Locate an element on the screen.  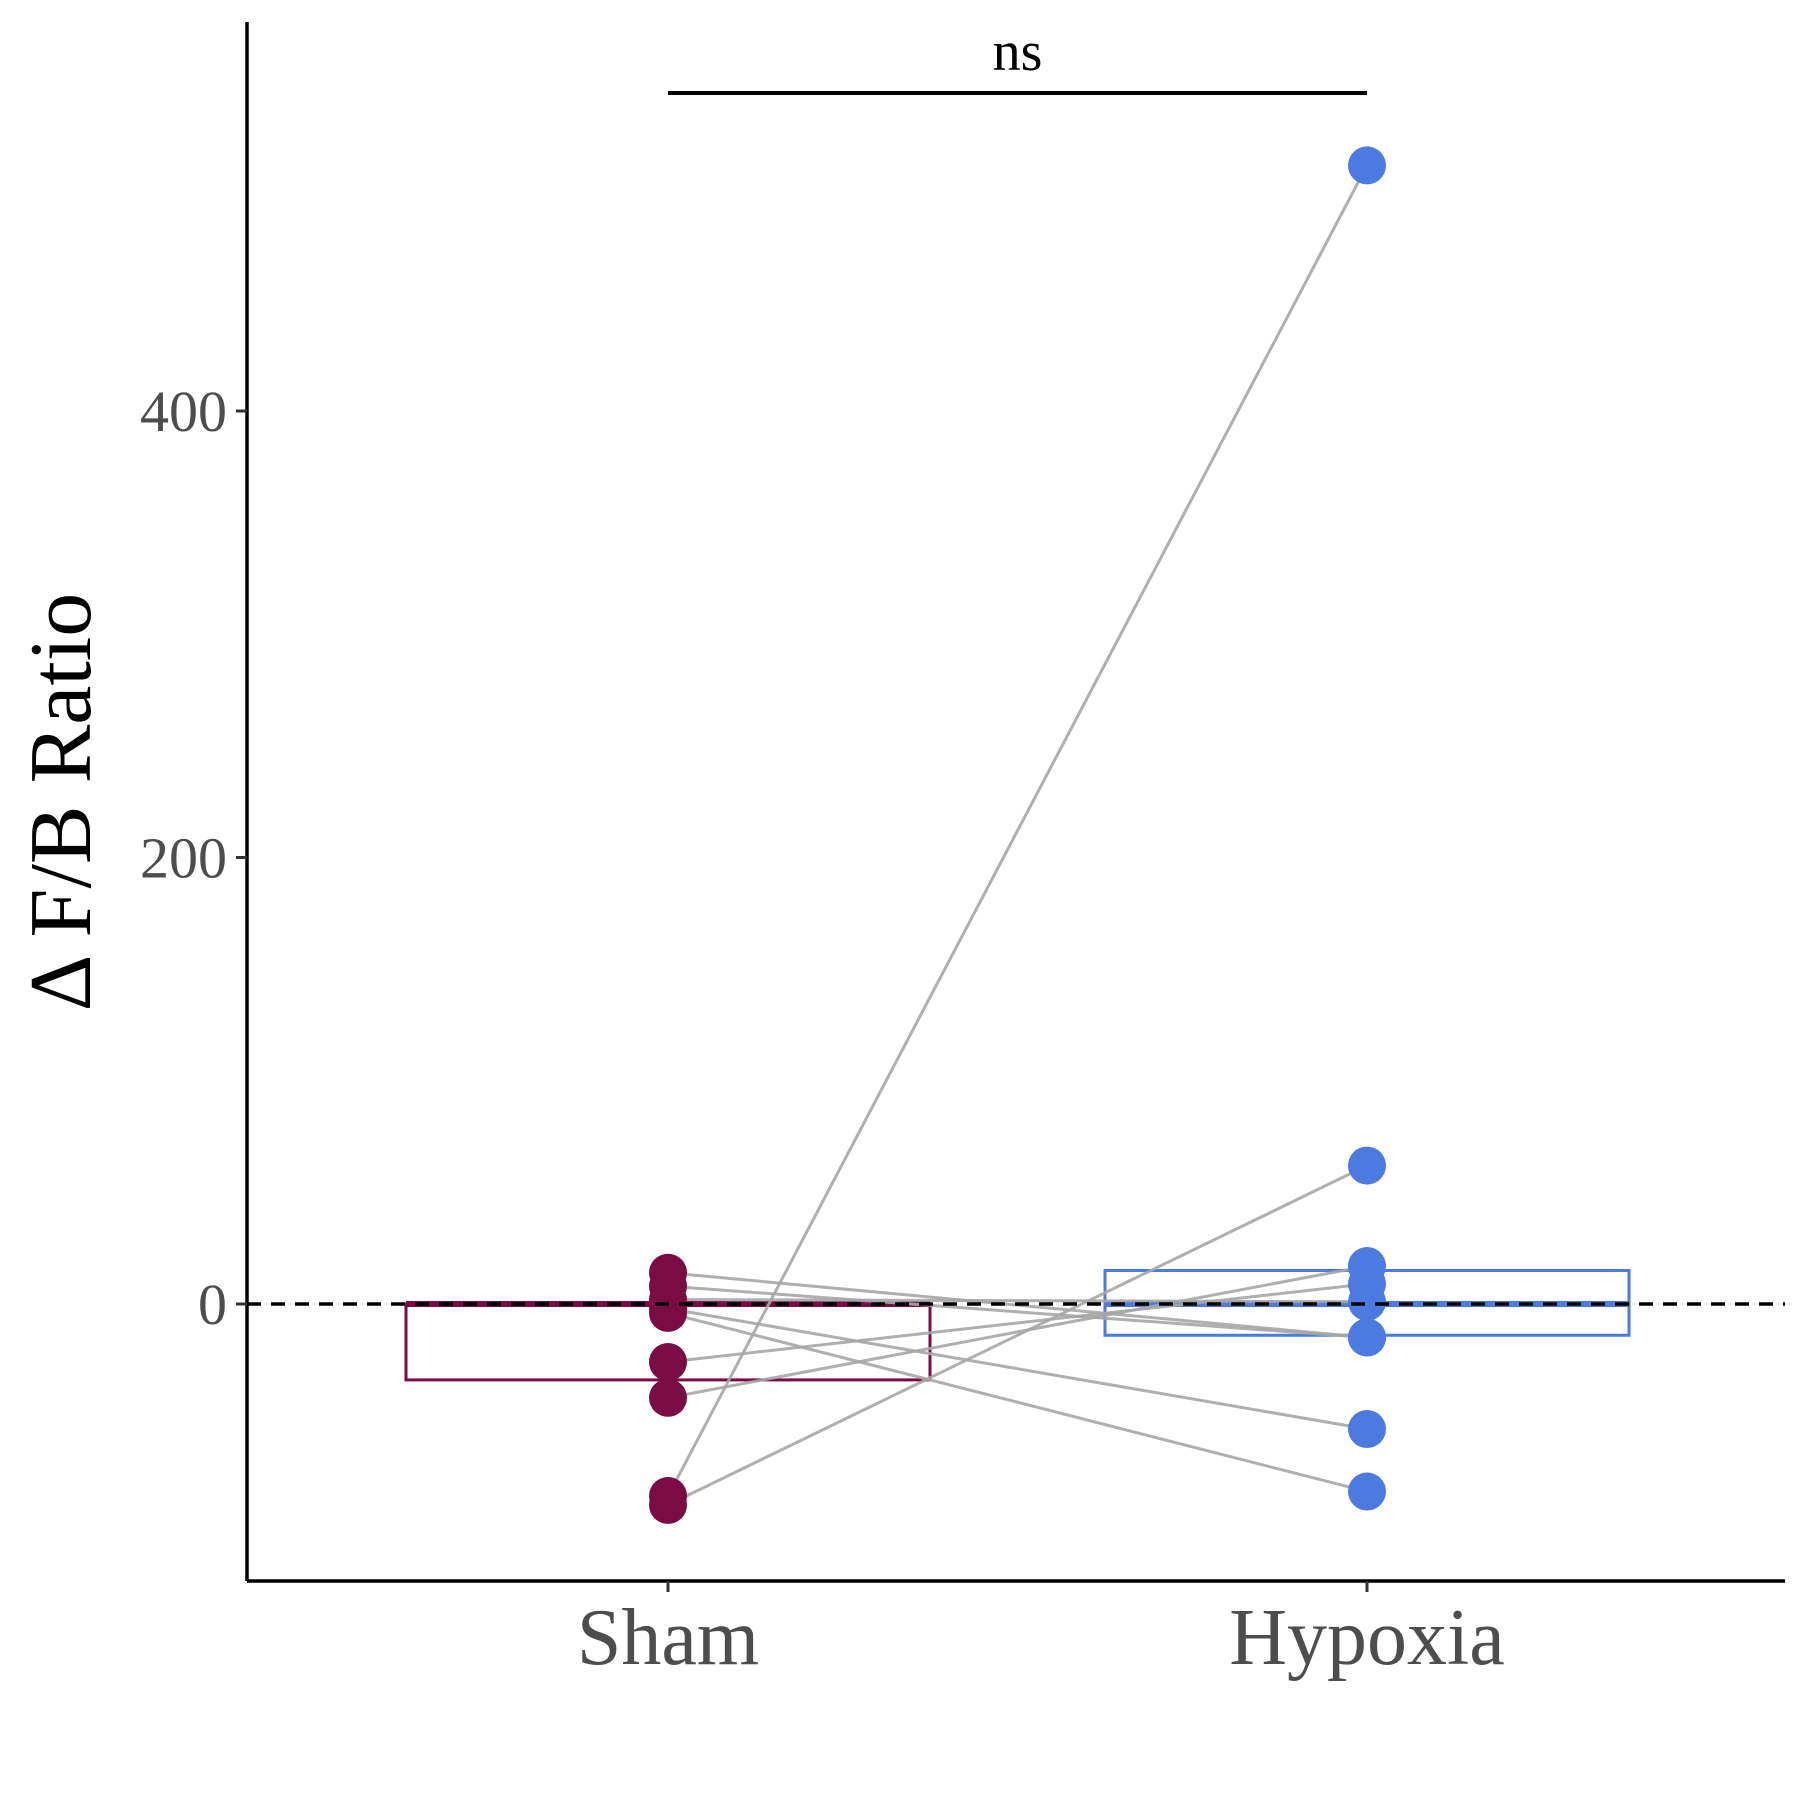
y-tick-label-200: 200 is located at coordinates (183, 858).